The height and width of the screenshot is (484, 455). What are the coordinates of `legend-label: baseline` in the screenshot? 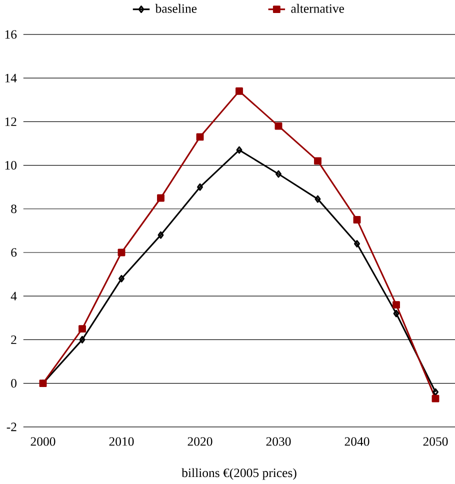 It's located at (175, 8).